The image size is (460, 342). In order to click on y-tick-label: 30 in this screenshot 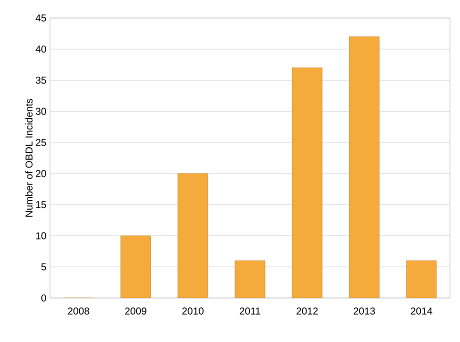, I will do `click(41, 111)`.